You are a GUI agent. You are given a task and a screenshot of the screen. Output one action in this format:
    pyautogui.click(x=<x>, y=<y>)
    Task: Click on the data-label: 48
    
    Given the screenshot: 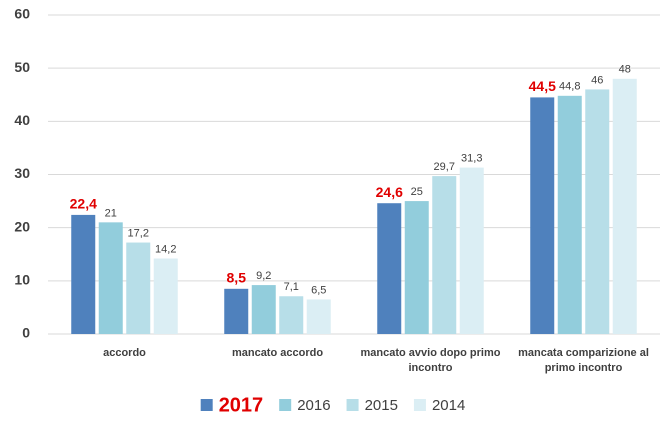 What is the action you would take?
    pyautogui.click(x=625, y=70)
    